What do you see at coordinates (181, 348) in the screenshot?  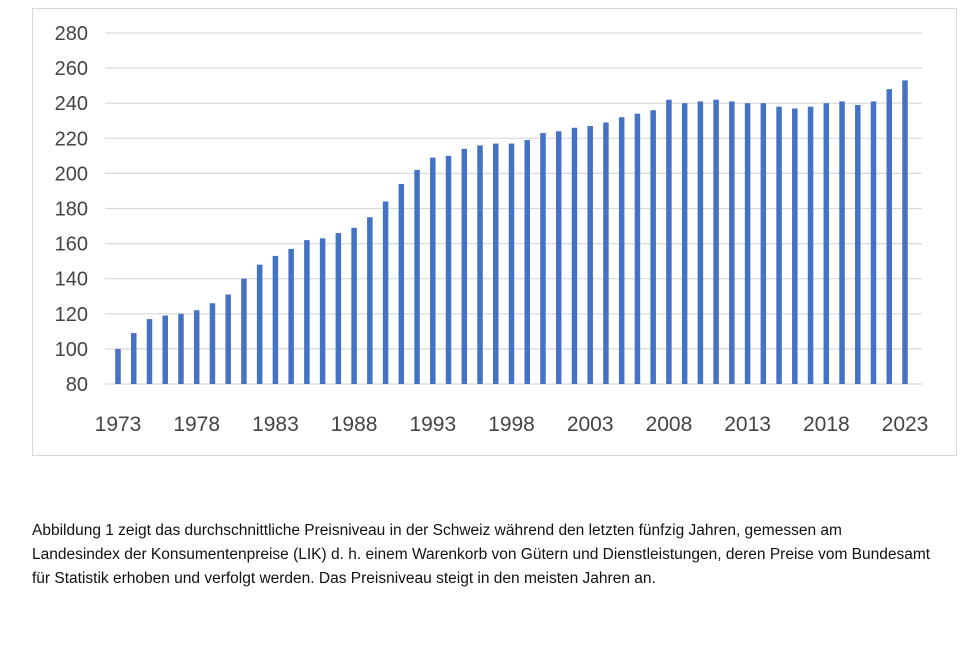 I see `bar-1977` at bounding box center [181, 348].